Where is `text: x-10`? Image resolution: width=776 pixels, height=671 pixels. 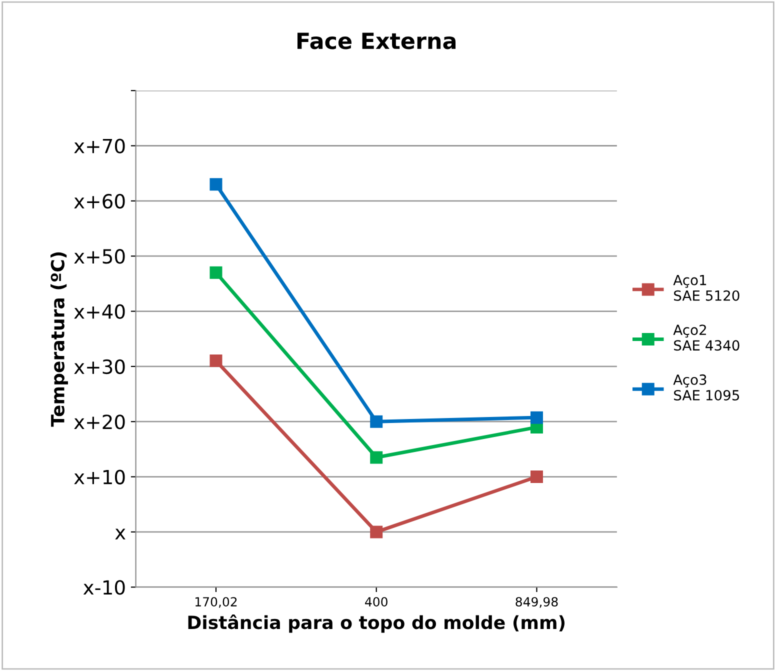 text: x-10 is located at coordinates (104, 587).